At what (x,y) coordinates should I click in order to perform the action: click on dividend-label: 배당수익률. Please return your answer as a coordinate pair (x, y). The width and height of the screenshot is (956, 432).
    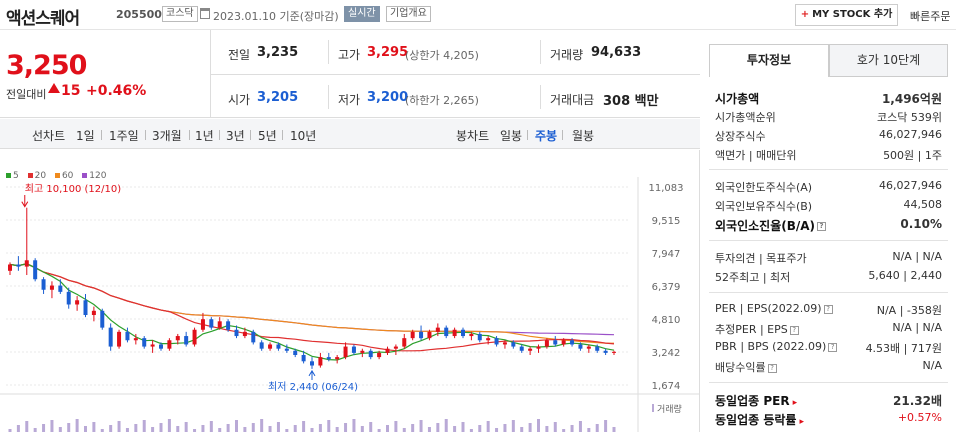
    Looking at the image, I should click on (740, 367).